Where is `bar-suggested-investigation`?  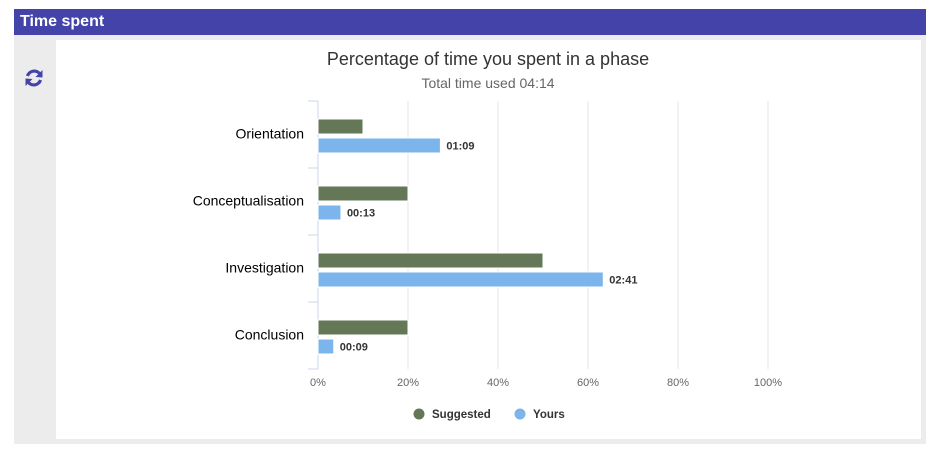 bar-suggested-investigation is located at coordinates (430, 260).